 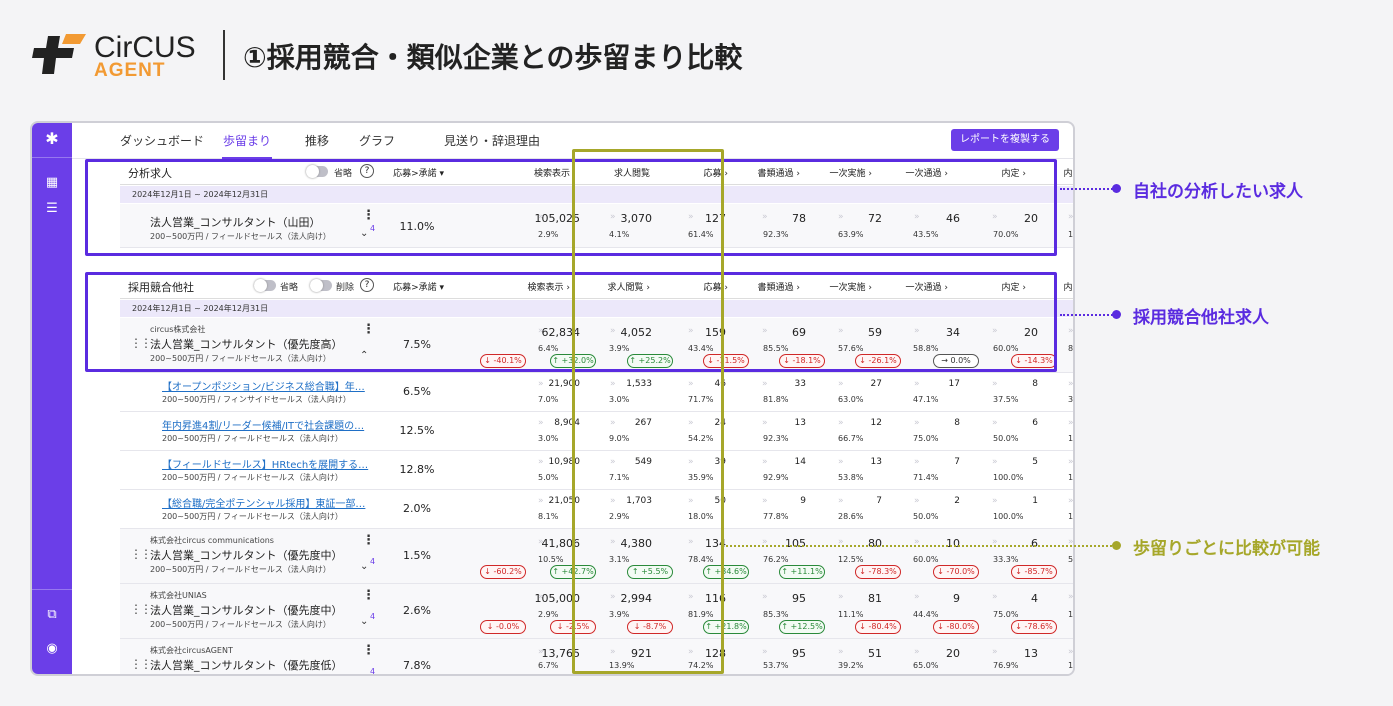 I want to click on accept-rate: 2.0%, so click(x=417, y=508).